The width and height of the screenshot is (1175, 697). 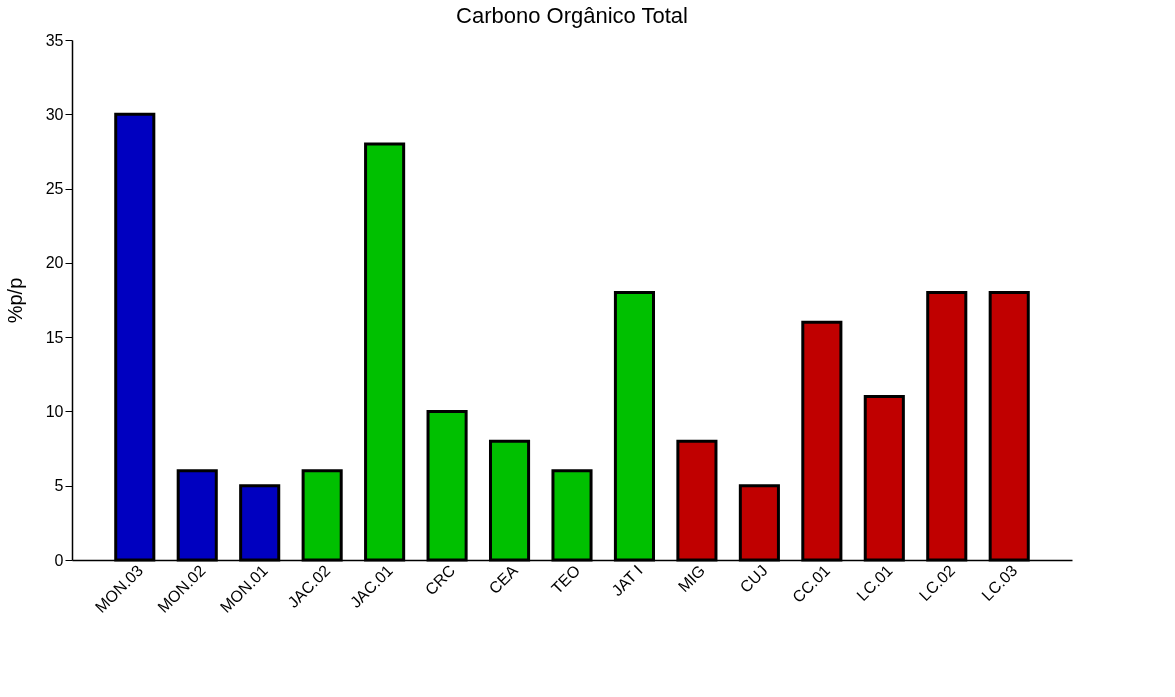 I want to click on y-axis-title: %p/p, so click(x=14, y=300).